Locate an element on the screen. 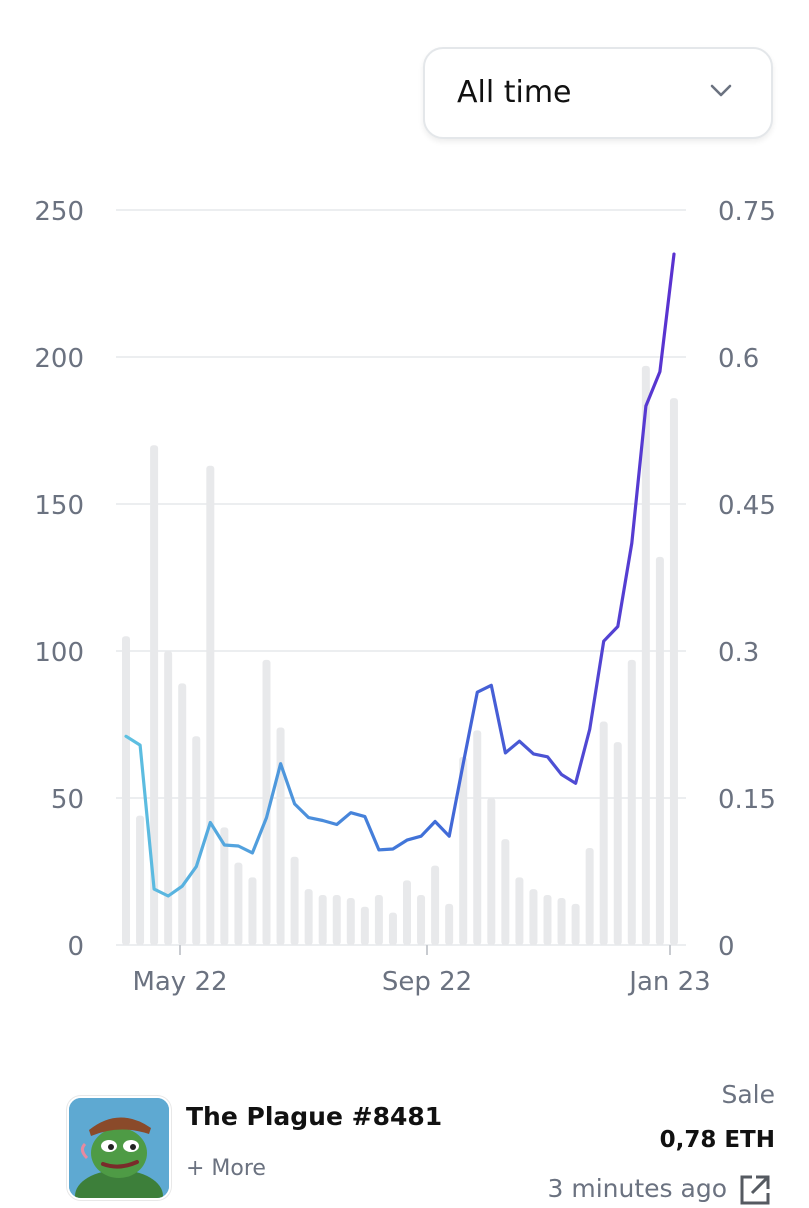 This screenshot has width=809, height=1208. sale-time: 3 minutes ago is located at coordinates (637, 1188).